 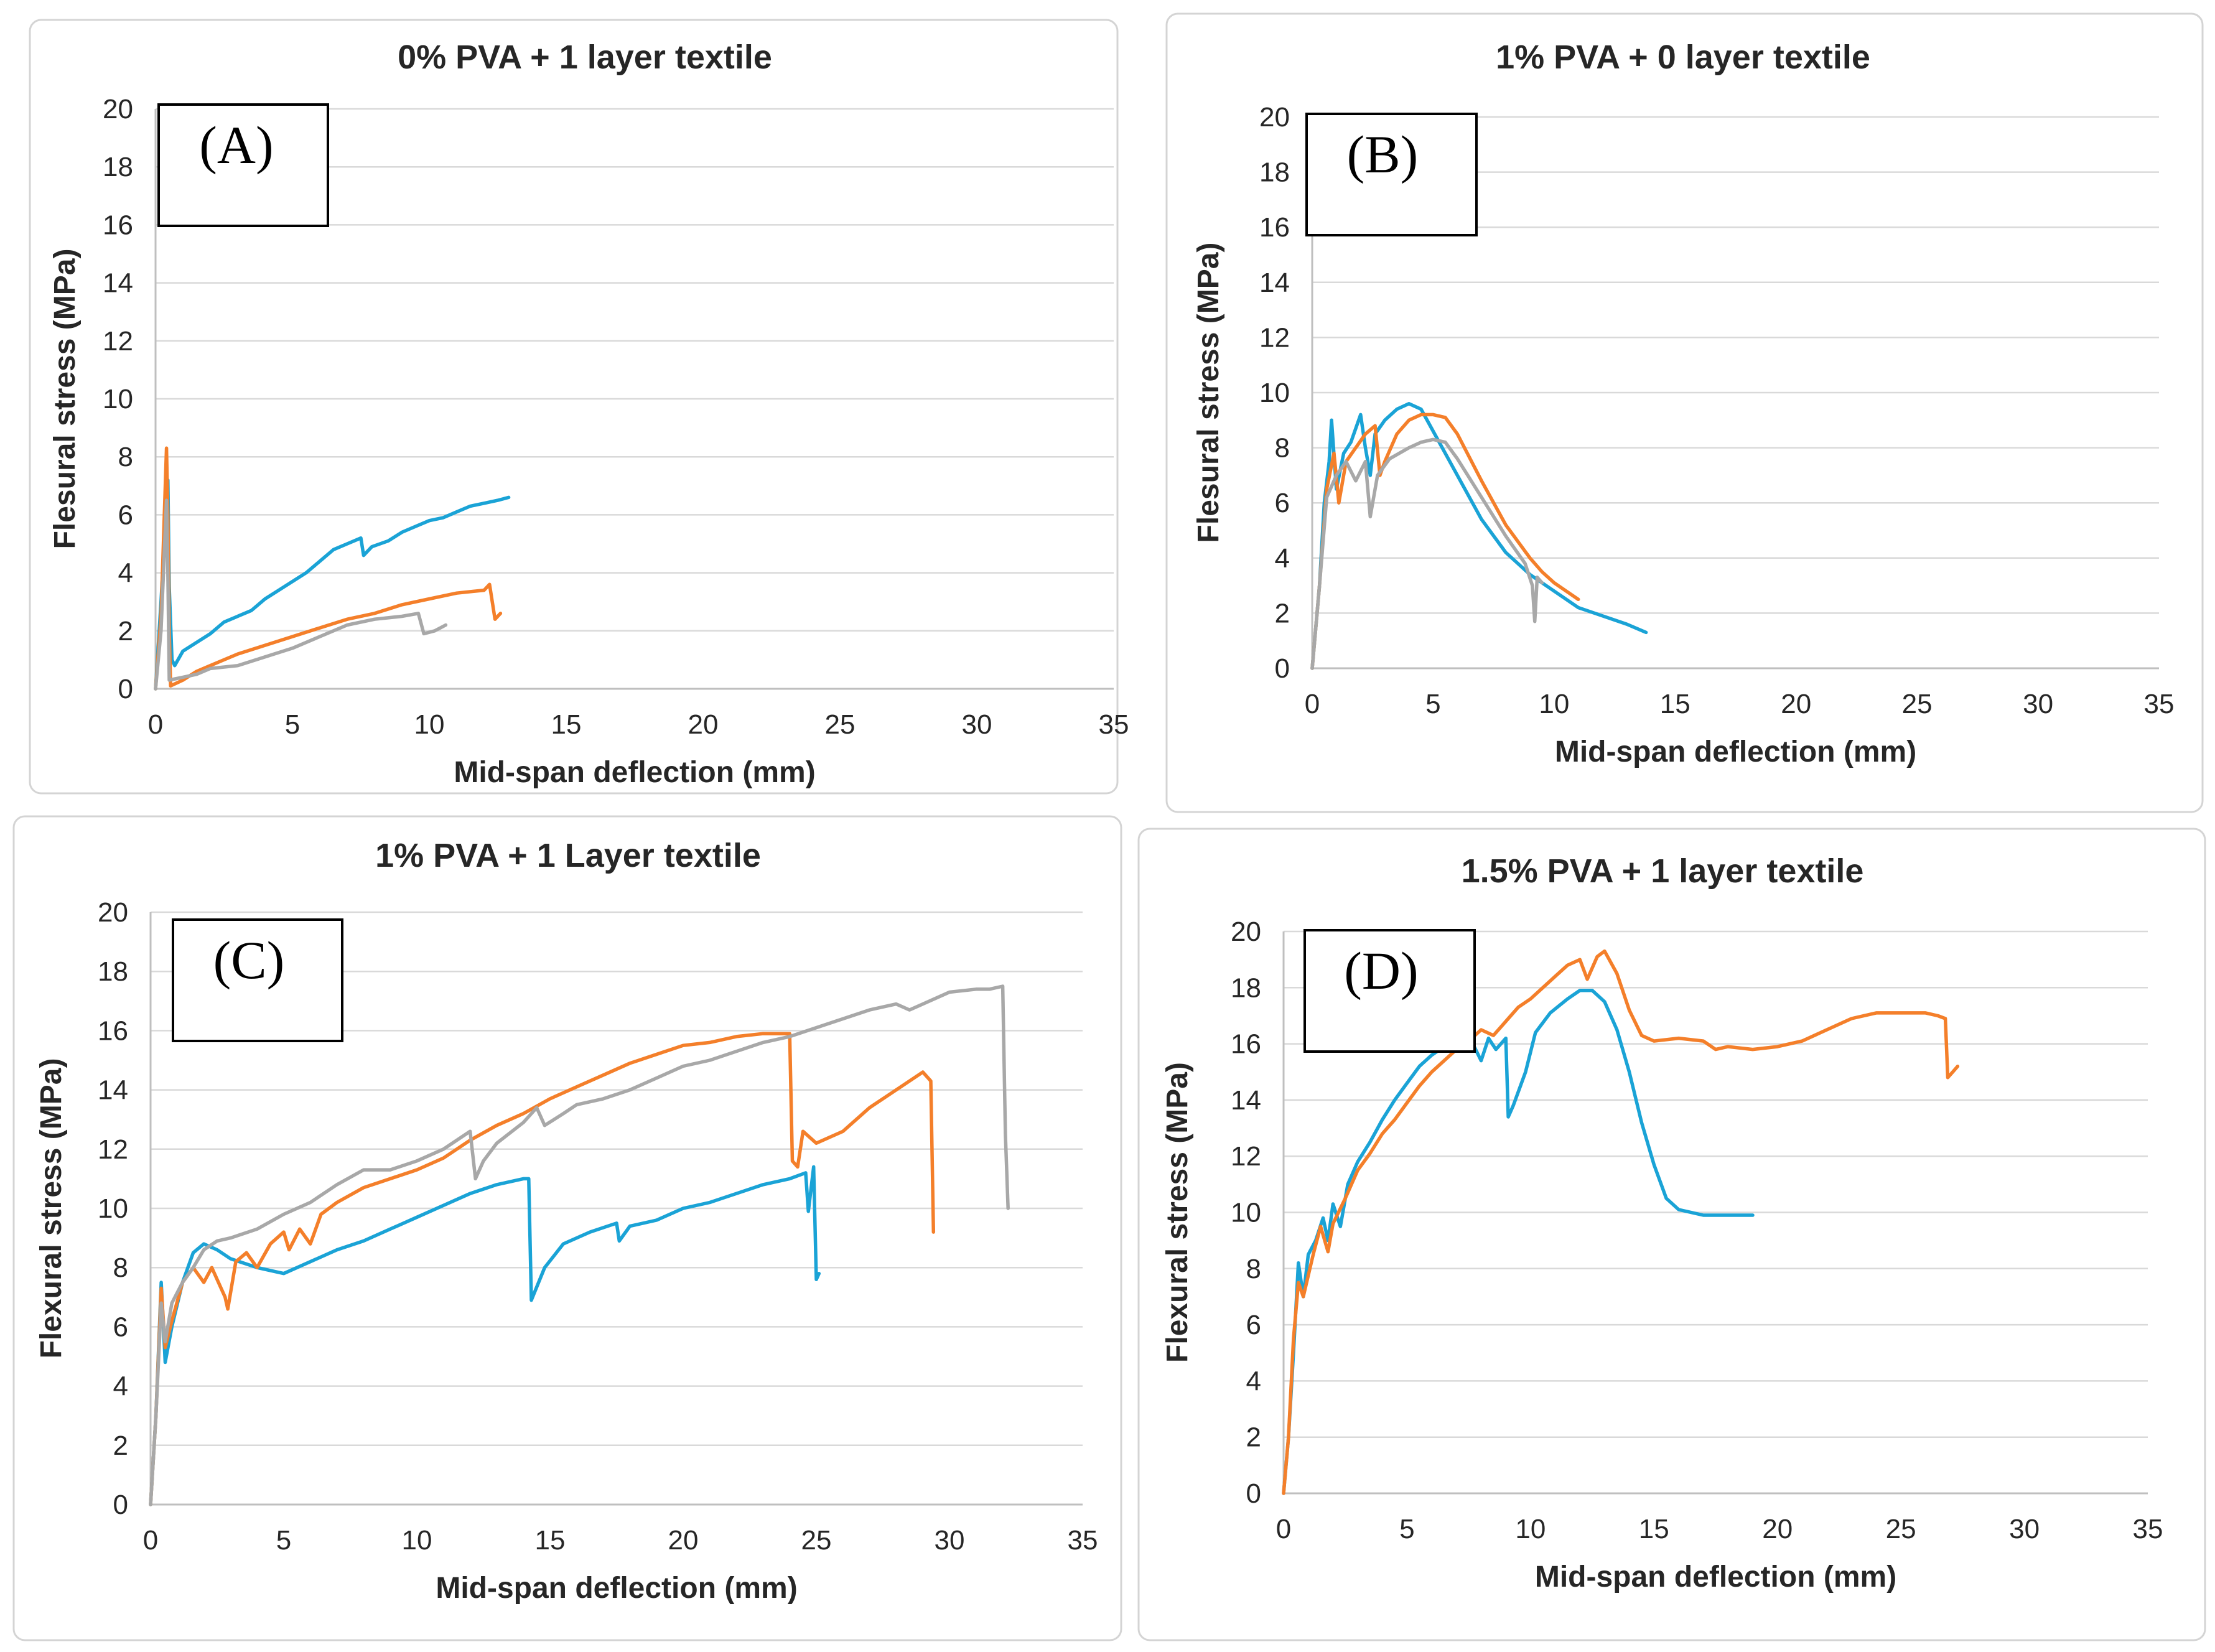 I want to click on panel-label: (A), so click(x=236, y=145).